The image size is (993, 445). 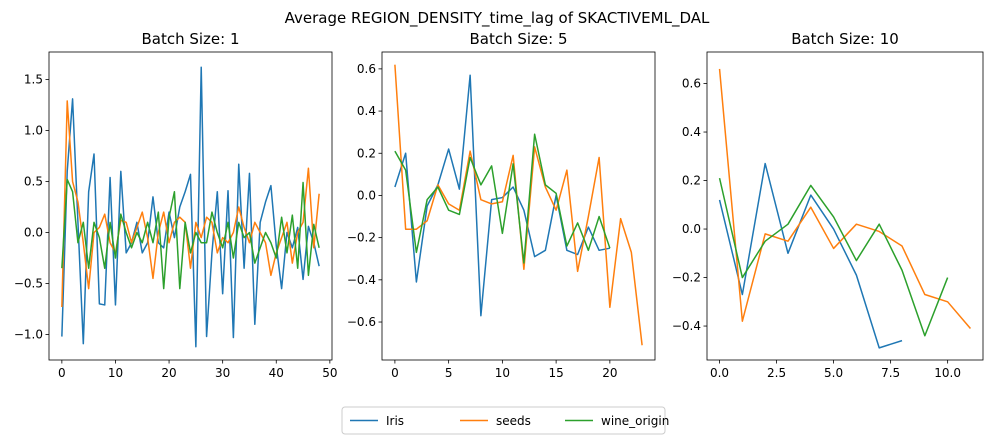 I want to click on y-tick-label: 1.0, so click(x=33, y=131).